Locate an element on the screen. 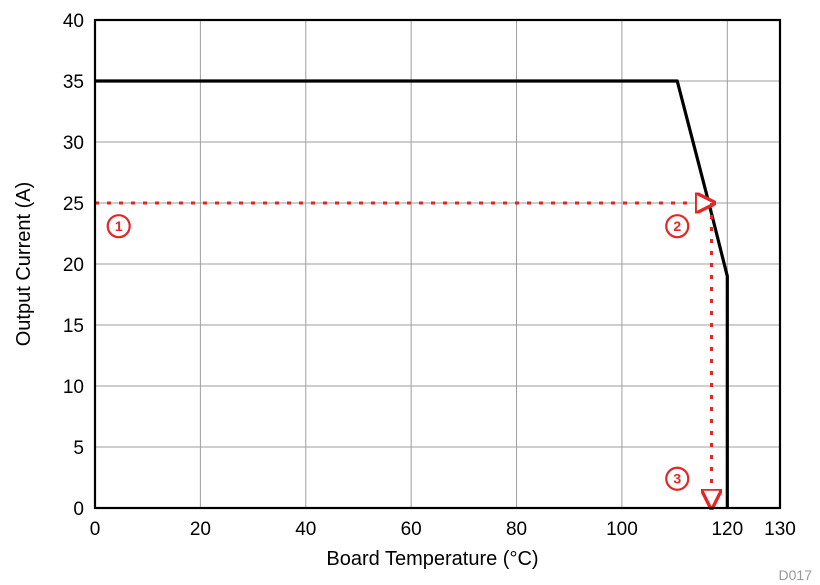 The image size is (820, 585). callout-number: 2 is located at coordinates (677, 226).